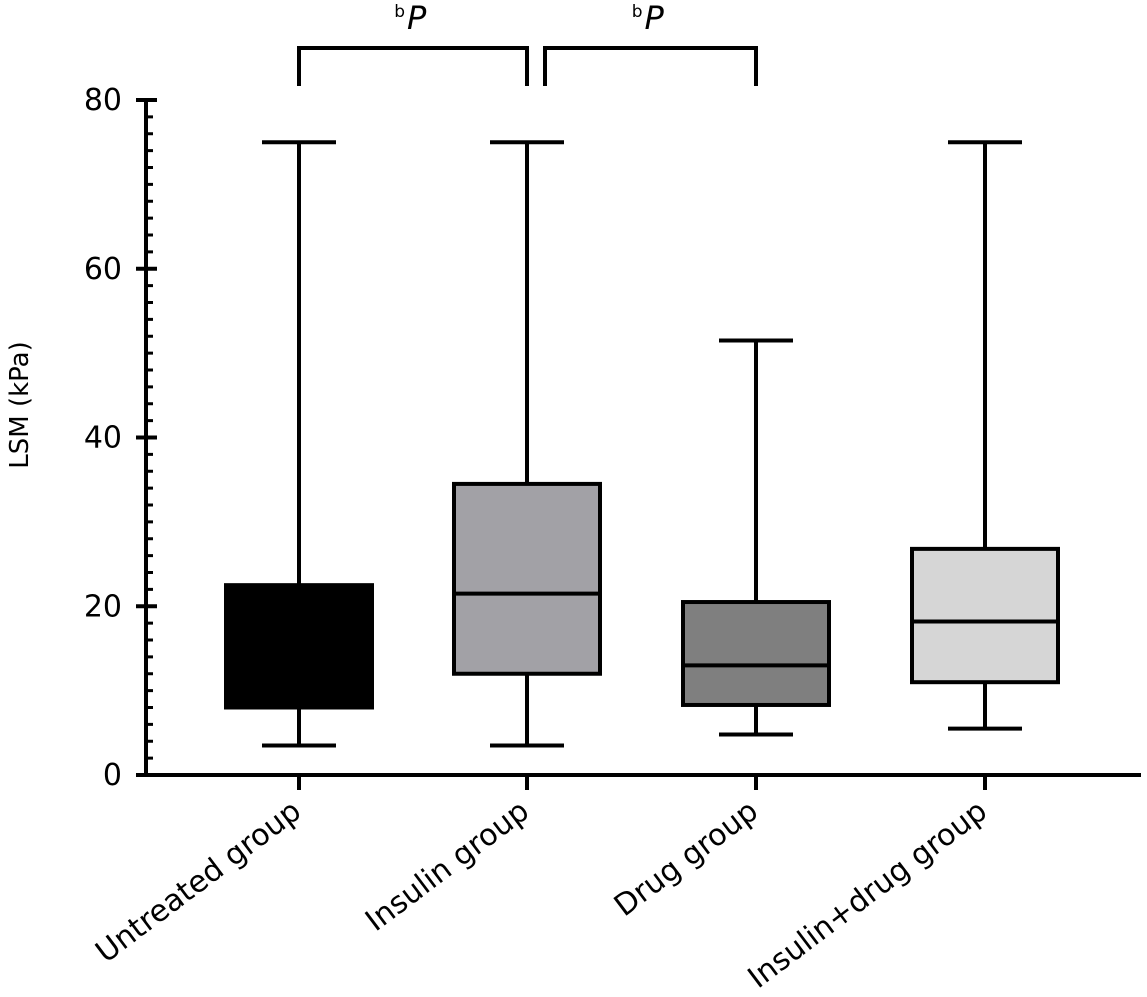  What do you see at coordinates (103, 438) in the screenshot?
I see `y-tick-label: 40` at bounding box center [103, 438].